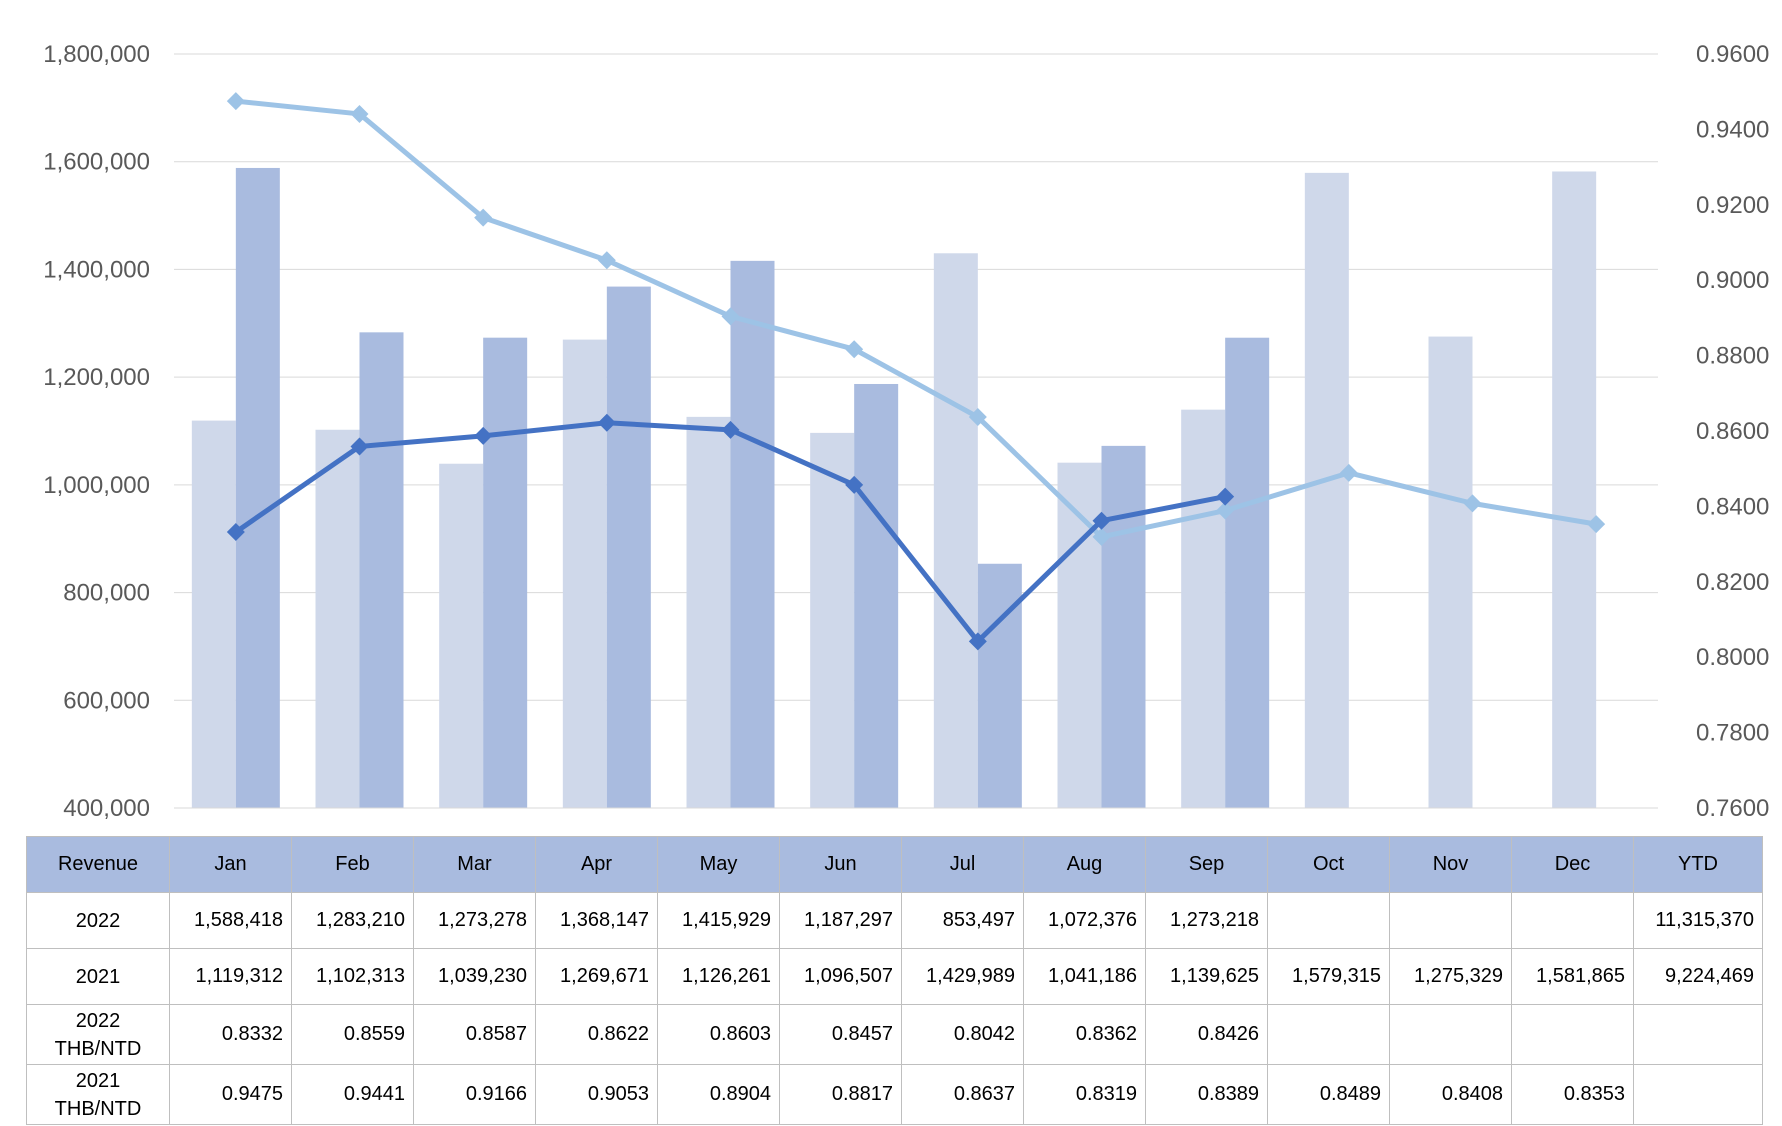 This screenshot has width=1782, height=1126. What do you see at coordinates (230, 920) in the screenshot?
I see `table-cell: 1,588,418` at bounding box center [230, 920].